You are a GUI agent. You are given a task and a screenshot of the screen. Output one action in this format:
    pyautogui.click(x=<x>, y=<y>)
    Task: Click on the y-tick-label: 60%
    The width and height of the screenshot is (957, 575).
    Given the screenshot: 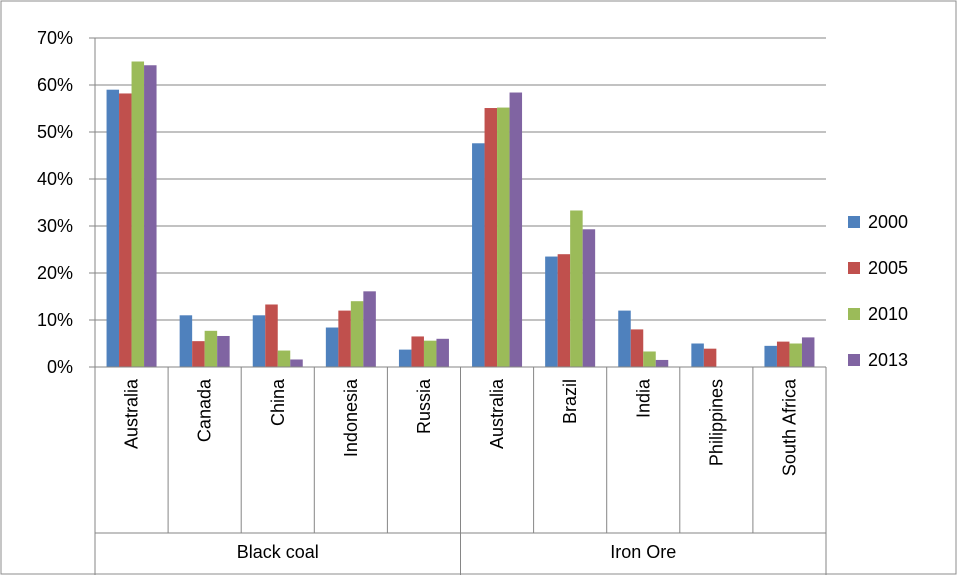 What is the action you would take?
    pyautogui.click(x=55, y=85)
    